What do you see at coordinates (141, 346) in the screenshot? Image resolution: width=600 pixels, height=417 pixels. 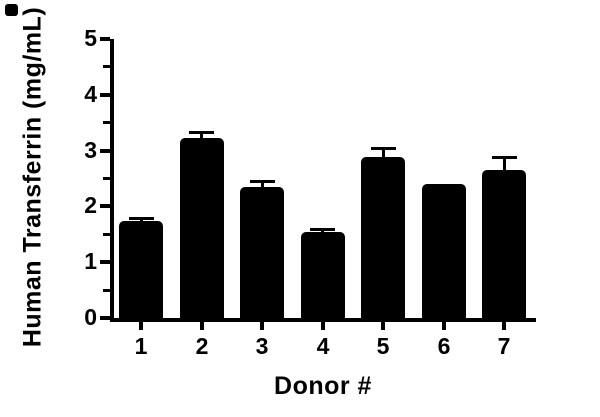 I see `x-tick-label-1: 1` at bounding box center [141, 346].